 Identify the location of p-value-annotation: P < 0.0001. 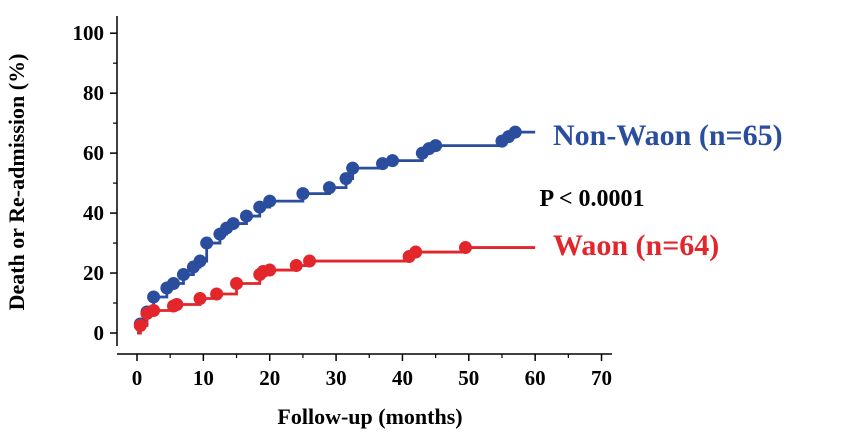
(591, 199).